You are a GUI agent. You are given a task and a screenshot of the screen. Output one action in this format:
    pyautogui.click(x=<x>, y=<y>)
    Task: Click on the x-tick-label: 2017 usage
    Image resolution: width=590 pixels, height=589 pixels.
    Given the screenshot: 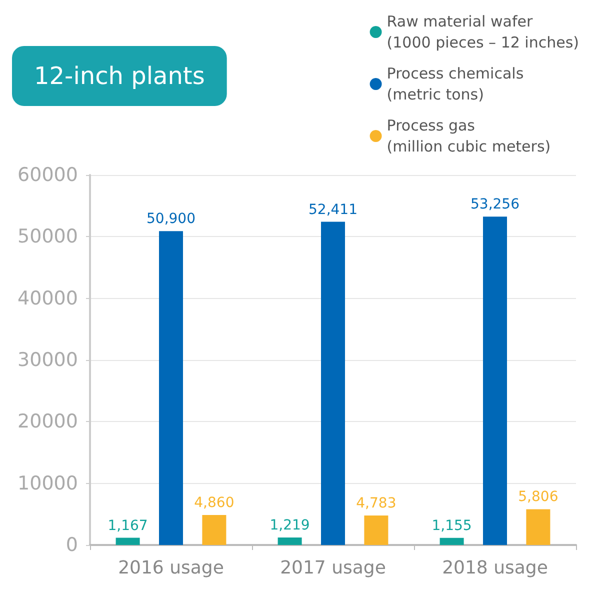 What is the action you would take?
    pyautogui.click(x=333, y=568)
    